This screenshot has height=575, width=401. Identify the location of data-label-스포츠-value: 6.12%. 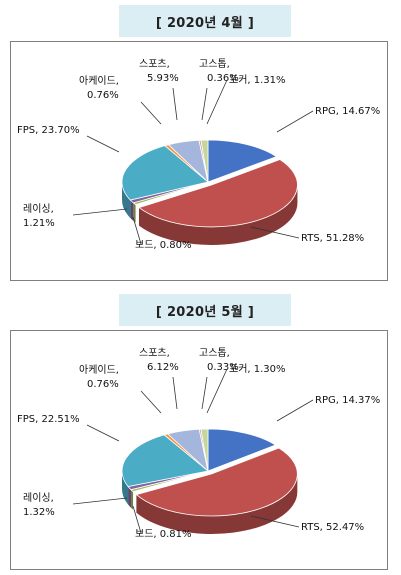
(163, 367).